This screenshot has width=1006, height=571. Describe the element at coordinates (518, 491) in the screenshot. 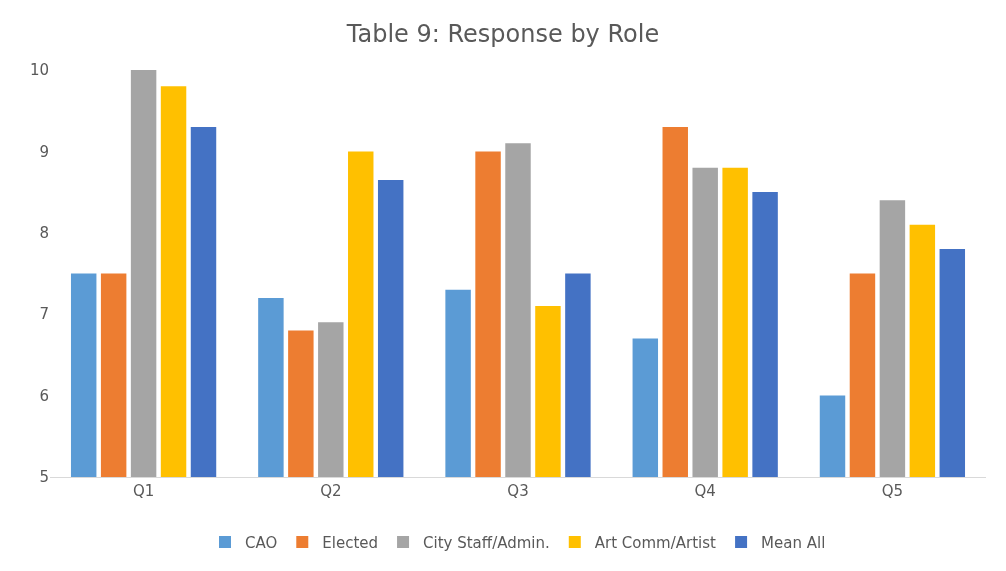

I see `x-tick-label: Q3` at that location.